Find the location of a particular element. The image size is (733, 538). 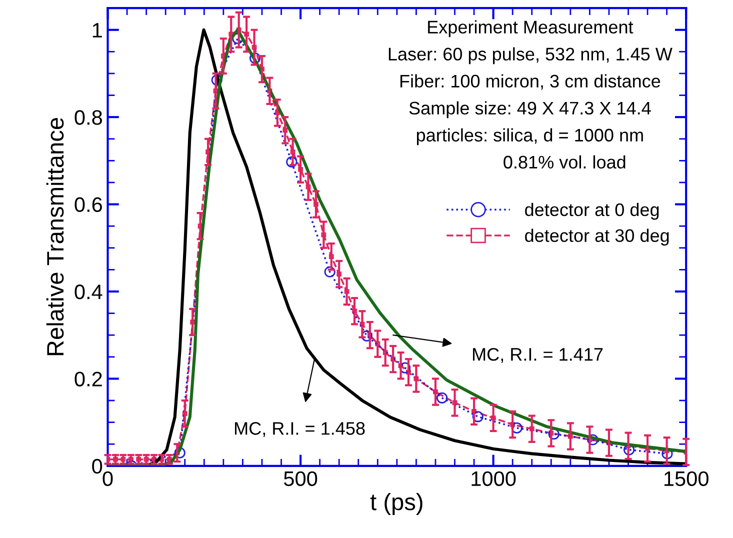

x-tick-label: 1500 is located at coordinates (686, 478).